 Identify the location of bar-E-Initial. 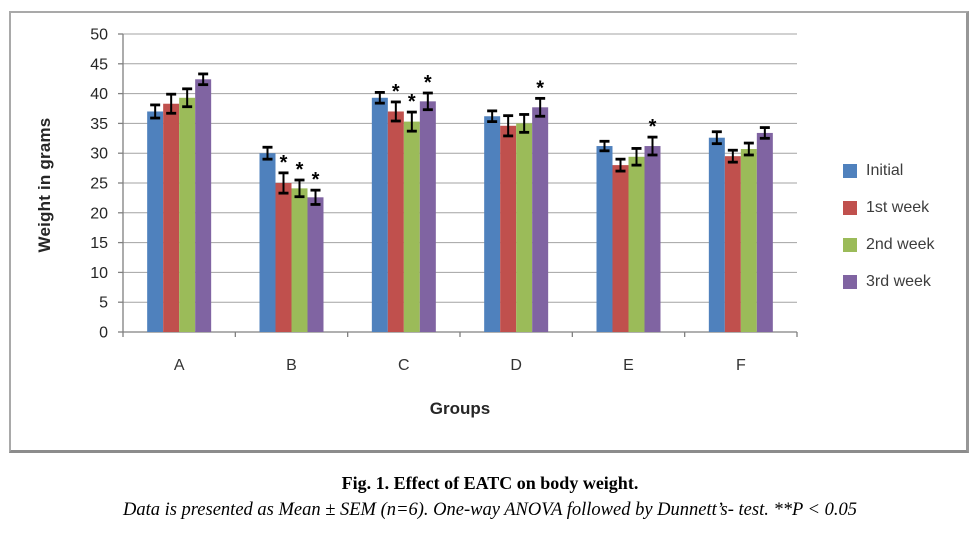
(604, 239).